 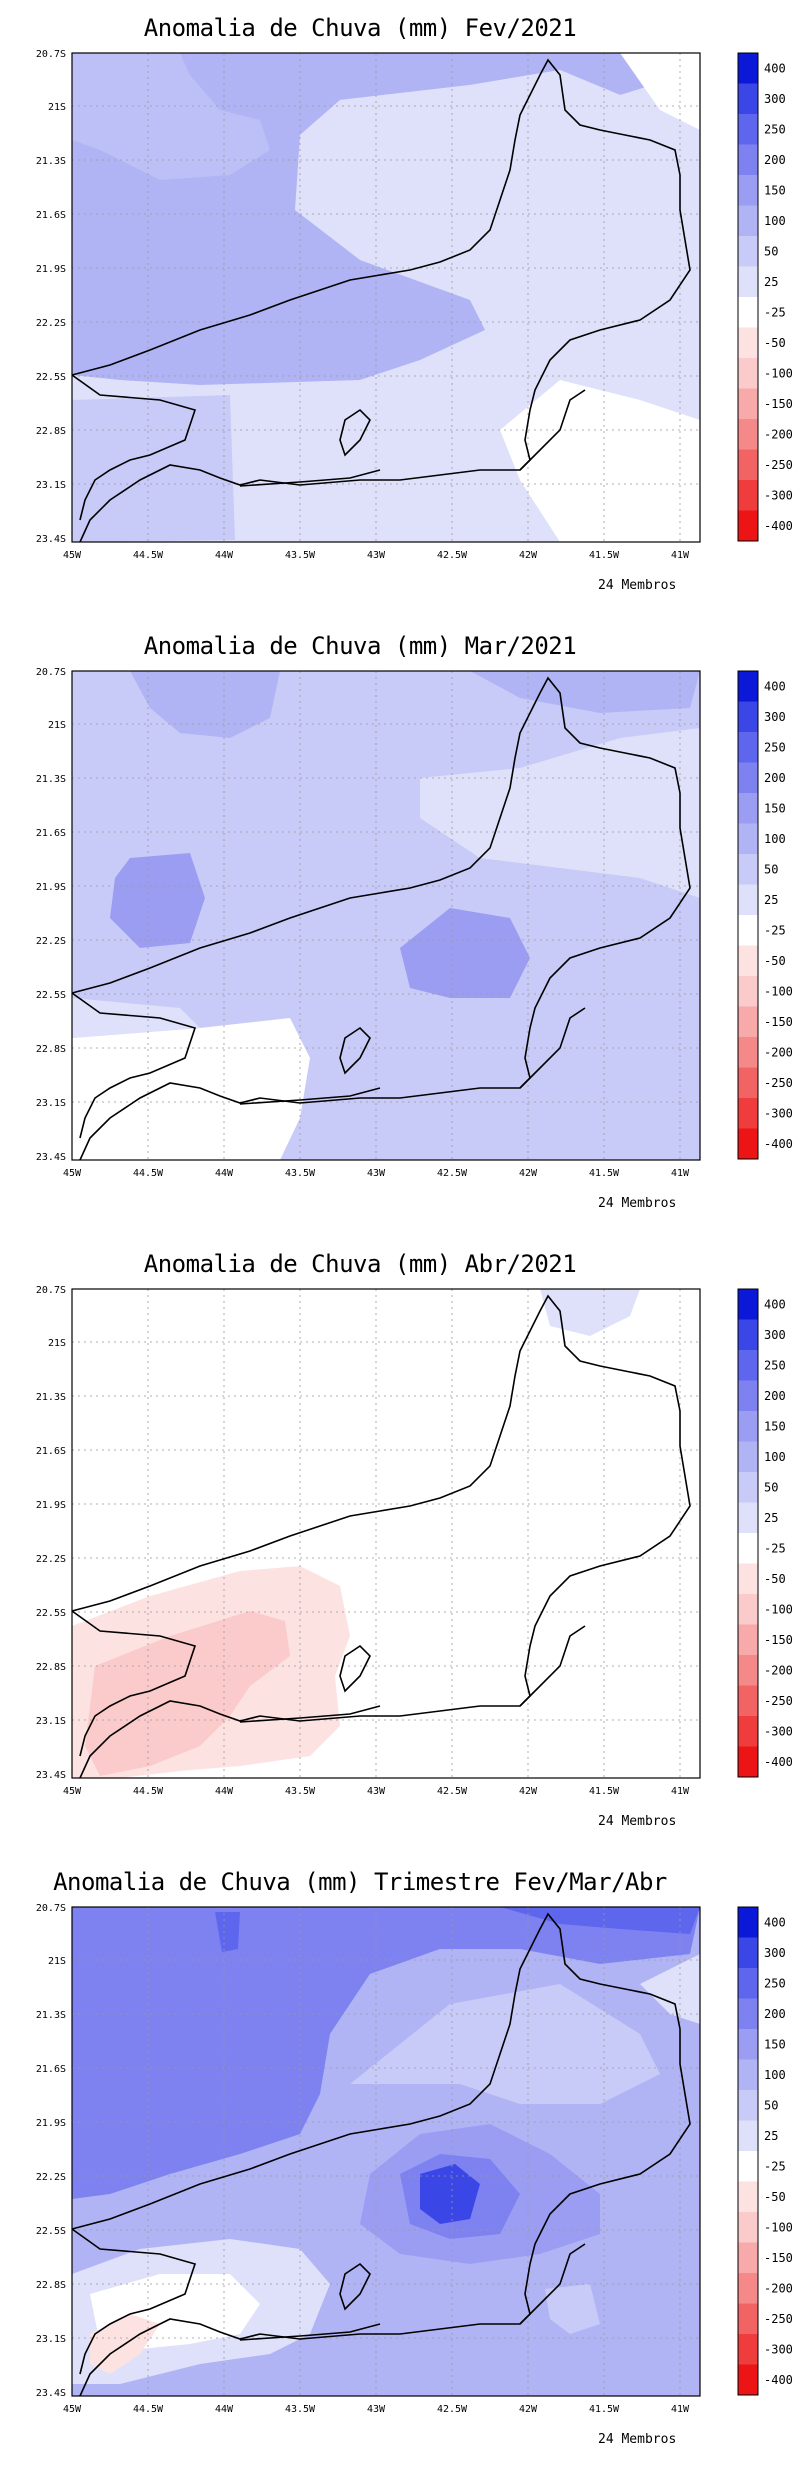 I want to click on lon-label: 44.5W, so click(x=148, y=2409).